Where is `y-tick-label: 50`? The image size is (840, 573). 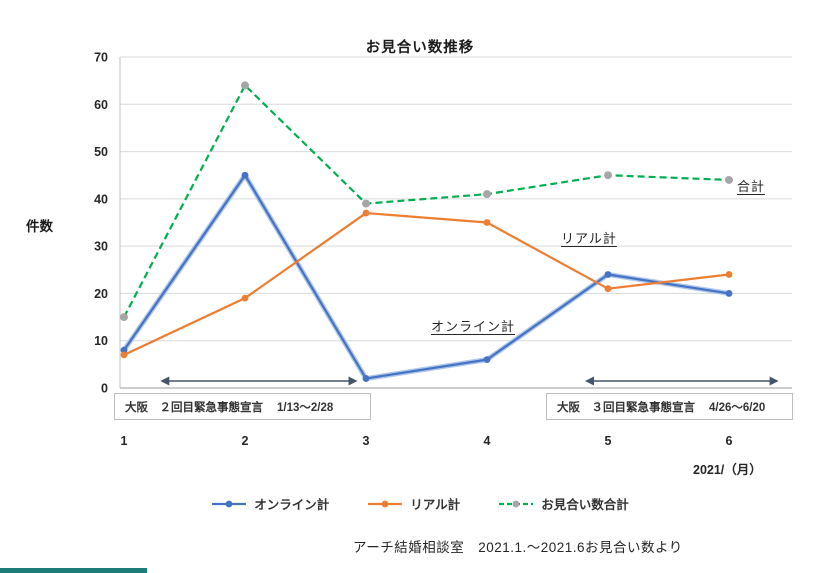 y-tick-label: 50 is located at coordinates (101, 152).